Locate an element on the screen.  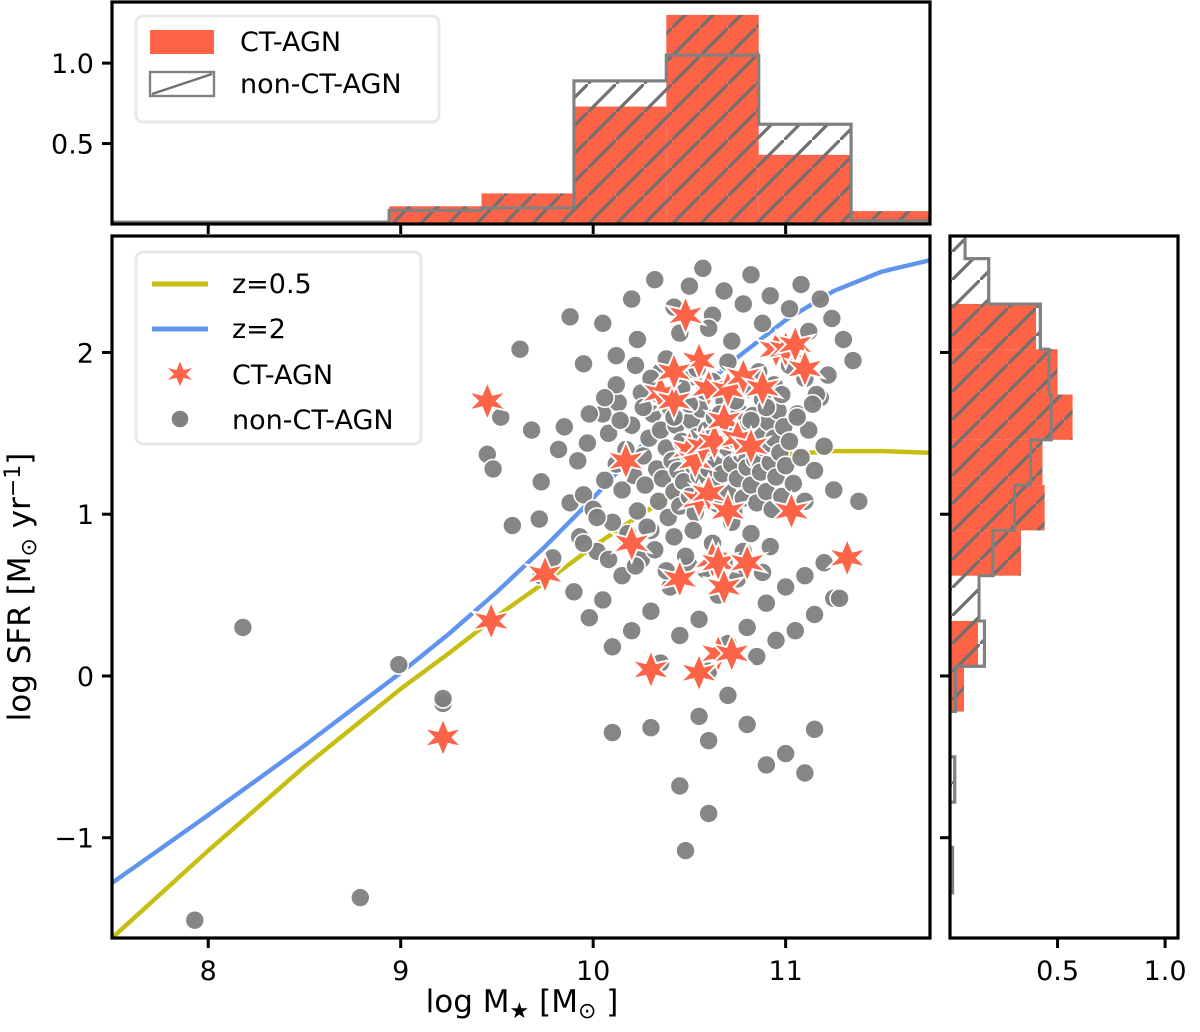
top-histogram-bars is located at coordinates (521, 119).